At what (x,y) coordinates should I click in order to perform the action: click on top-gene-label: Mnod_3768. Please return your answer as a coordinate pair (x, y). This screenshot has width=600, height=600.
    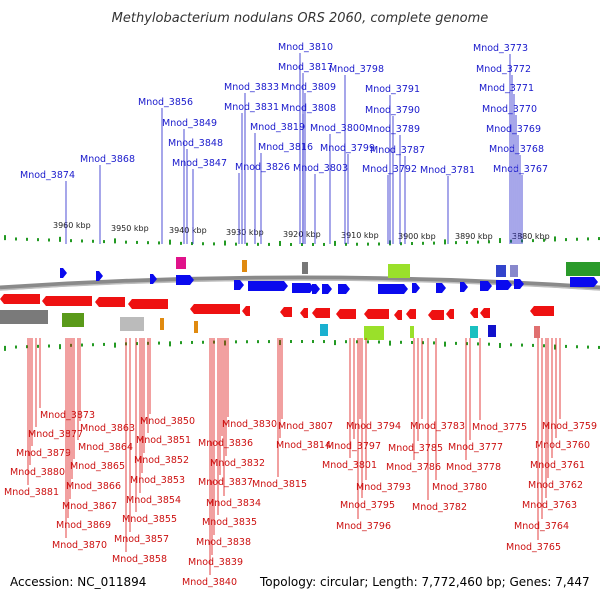
    Looking at the image, I should click on (516, 149).